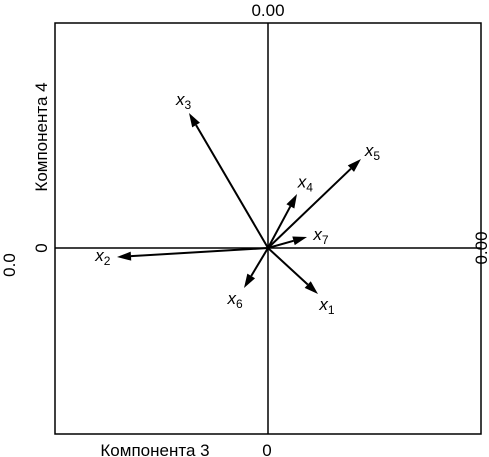  Describe the element at coordinates (326, 306) in the screenshot. I see `vector-label-x1: x1` at that location.